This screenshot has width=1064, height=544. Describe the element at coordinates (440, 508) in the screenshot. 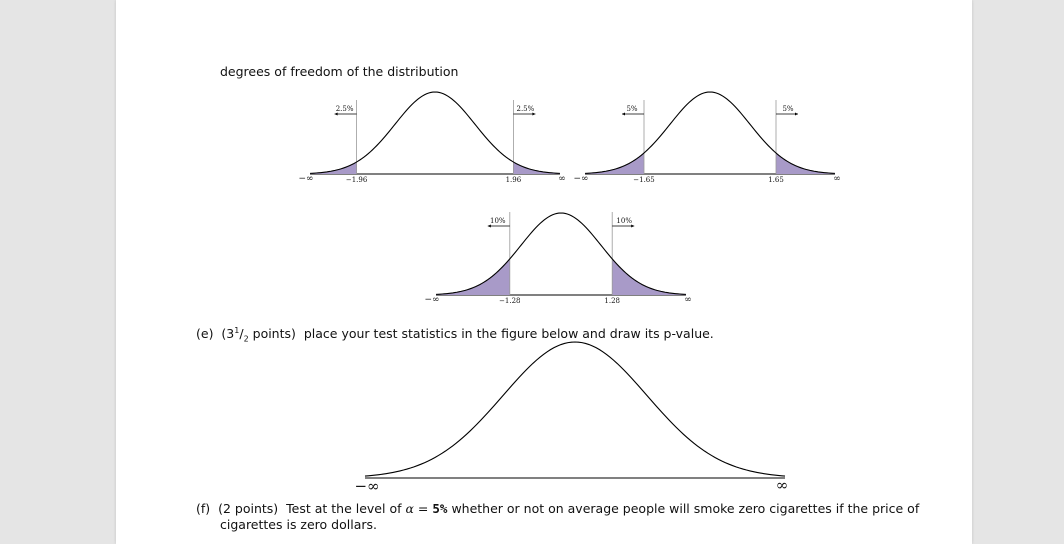

I see `alpha-value: 5%` at that location.